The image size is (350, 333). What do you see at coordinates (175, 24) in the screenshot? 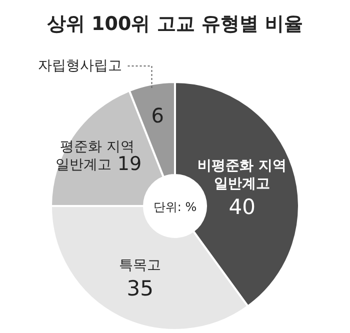
I see `title: 상위 100위 고교 유형별 비율` at bounding box center [175, 24].